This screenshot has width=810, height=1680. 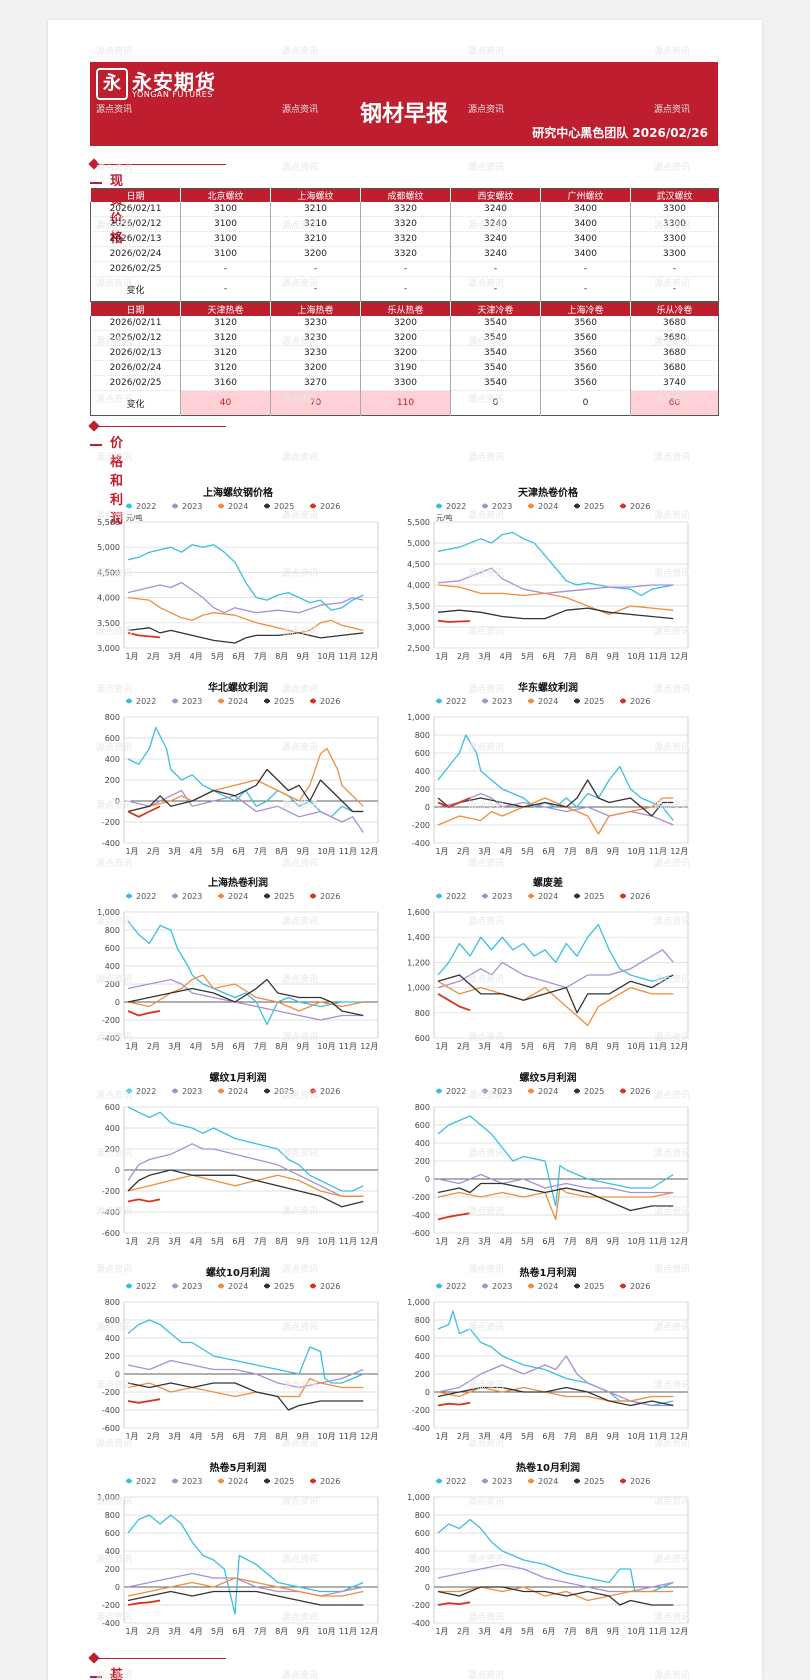 What do you see at coordinates (422, 1107) in the screenshot?
I see `y-tick-label: 800` at bounding box center [422, 1107].